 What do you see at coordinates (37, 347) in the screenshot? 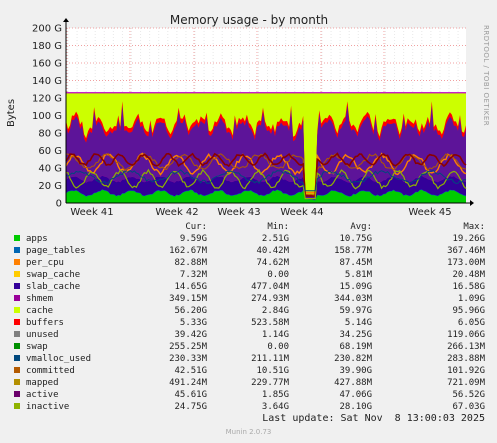
I see `legend-name: swap` at bounding box center [37, 347].